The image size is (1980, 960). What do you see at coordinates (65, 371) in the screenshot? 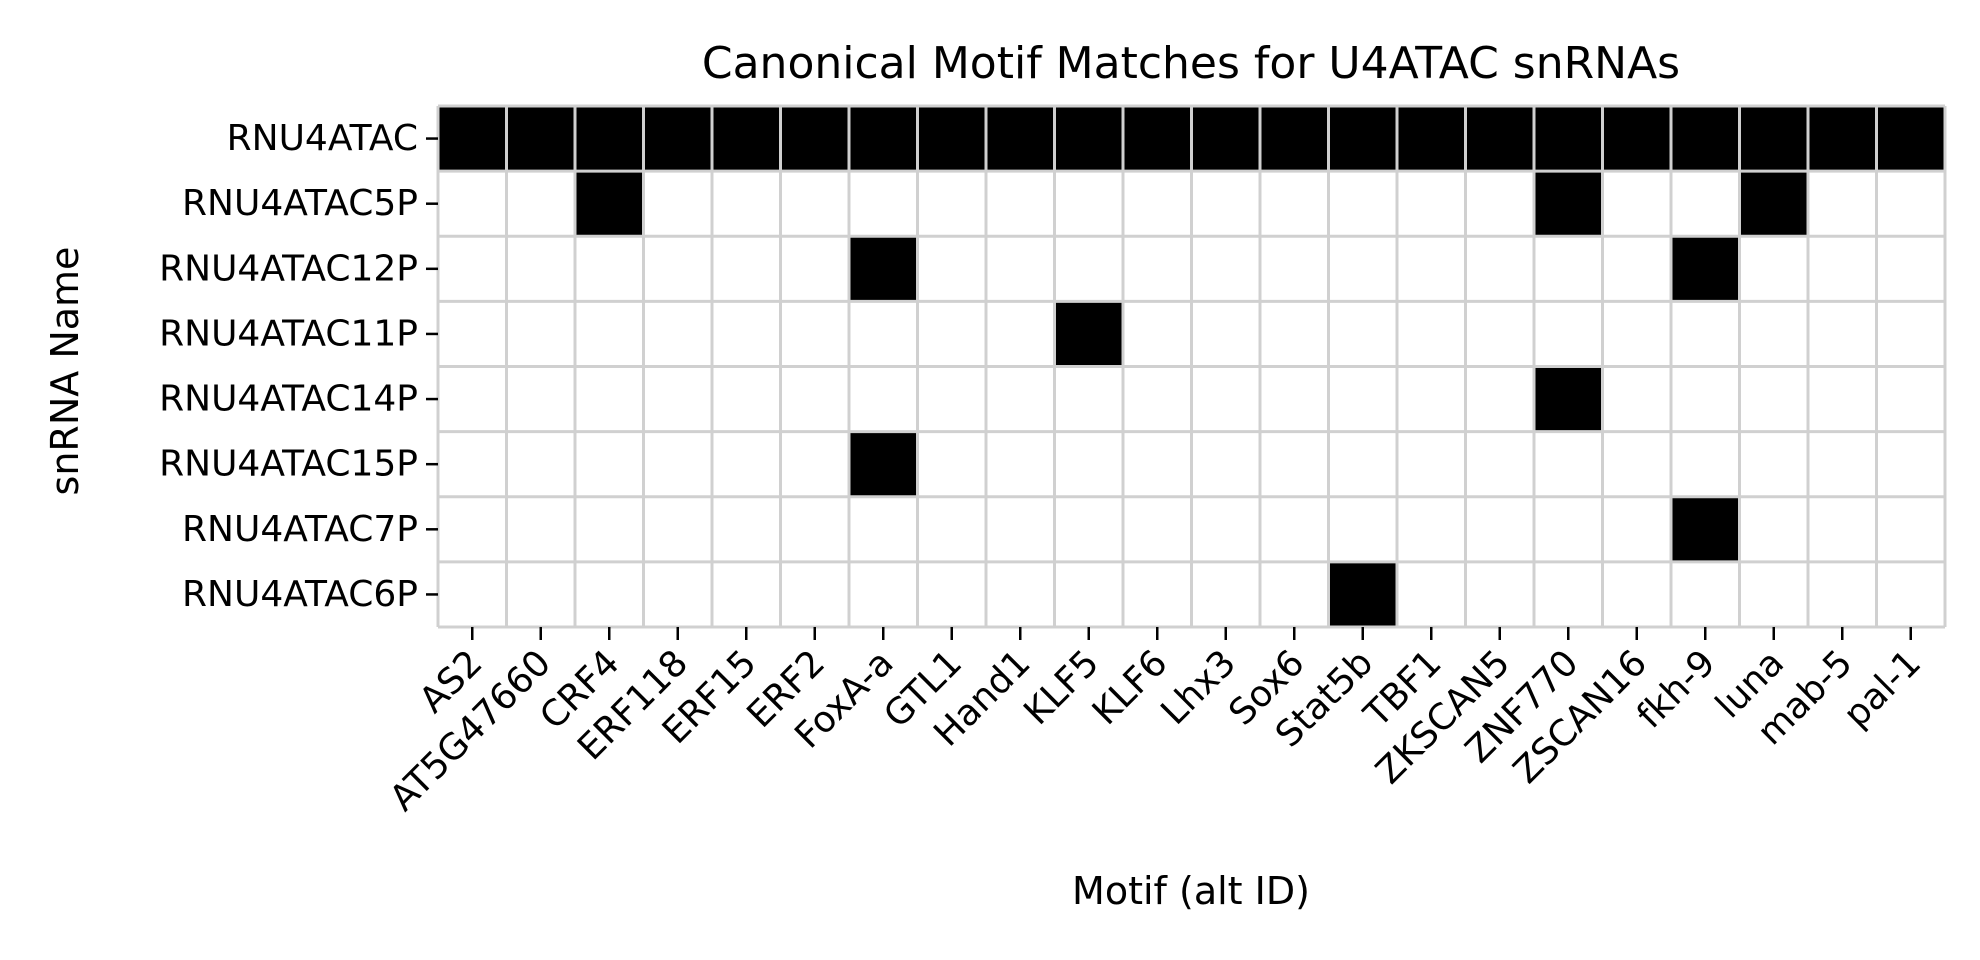
I see `y-axis-label: snRNA Name` at bounding box center [65, 371].